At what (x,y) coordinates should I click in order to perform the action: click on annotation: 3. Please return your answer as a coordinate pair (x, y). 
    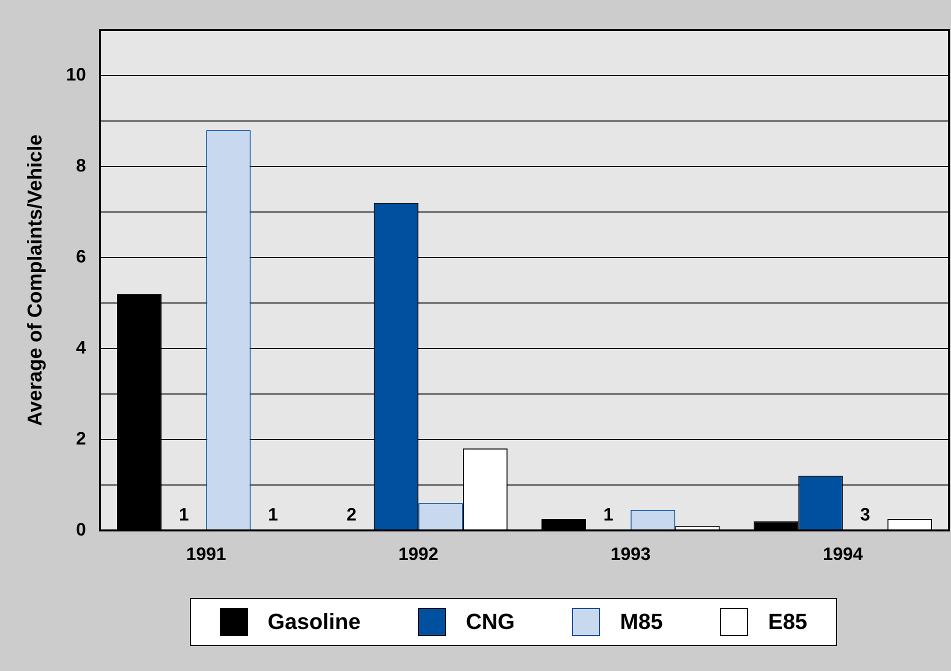
    Looking at the image, I should click on (865, 514).